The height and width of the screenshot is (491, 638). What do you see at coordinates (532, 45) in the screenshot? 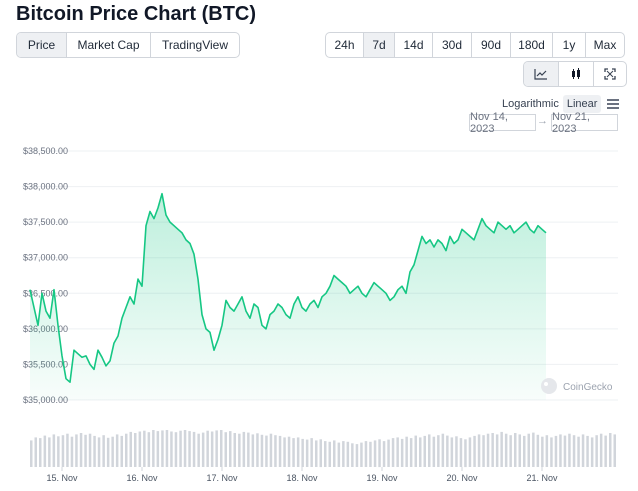
I see `range-180d: 180d` at bounding box center [532, 45].